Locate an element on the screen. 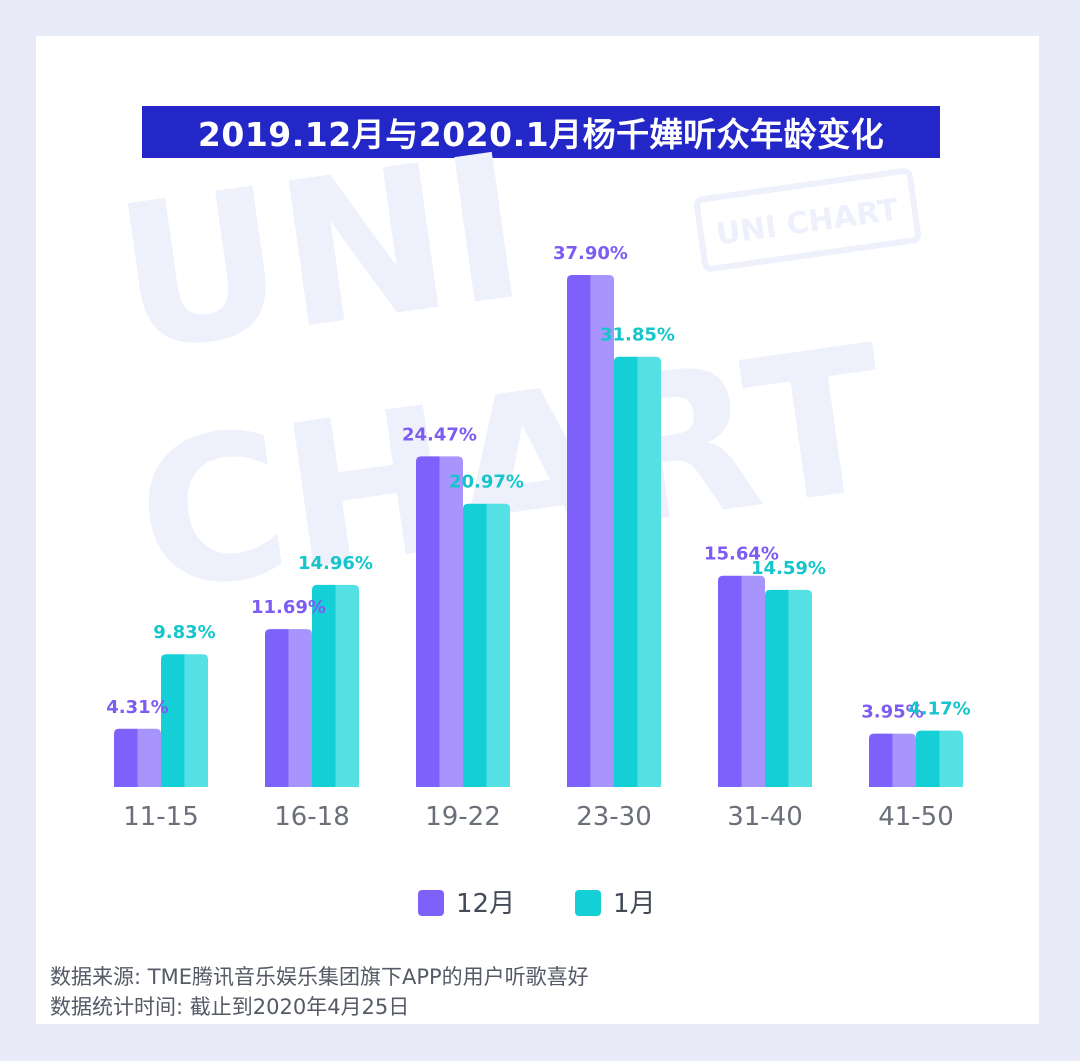  chart-title-banner: 2019.12月与2020.1月杨千嬅听众年龄变化 is located at coordinates (541, 132).